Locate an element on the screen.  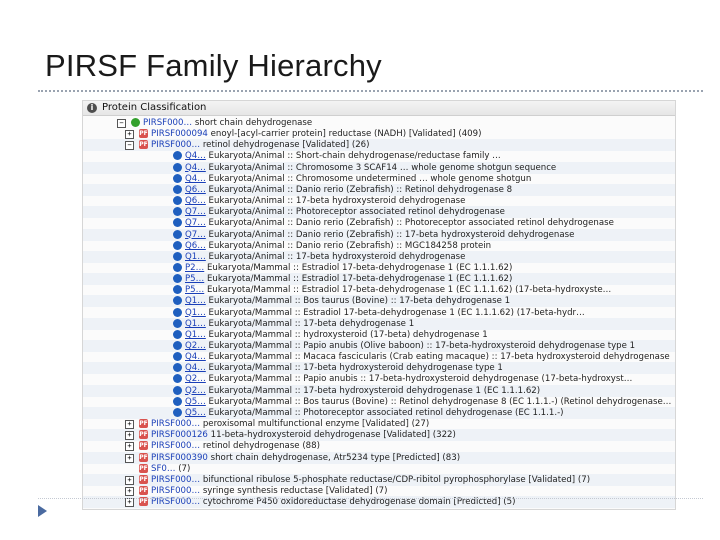
tree-row: − PIRSF000… short chain dehydrogenase is located at coordinates (379, 123).